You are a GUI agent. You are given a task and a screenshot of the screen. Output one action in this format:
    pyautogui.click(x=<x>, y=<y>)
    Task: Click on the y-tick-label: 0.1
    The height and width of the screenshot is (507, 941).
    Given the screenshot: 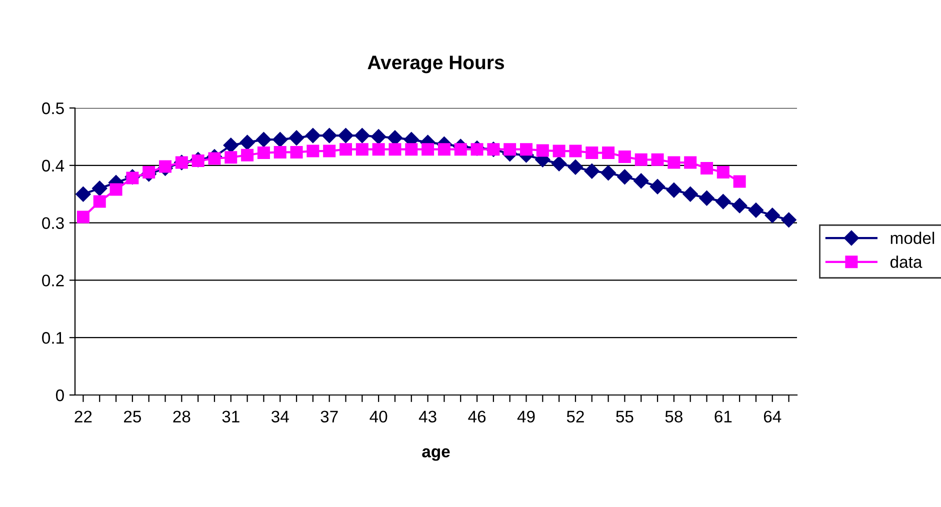 What is the action you would take?
    pyautogui.click(x=53, y=338)
    